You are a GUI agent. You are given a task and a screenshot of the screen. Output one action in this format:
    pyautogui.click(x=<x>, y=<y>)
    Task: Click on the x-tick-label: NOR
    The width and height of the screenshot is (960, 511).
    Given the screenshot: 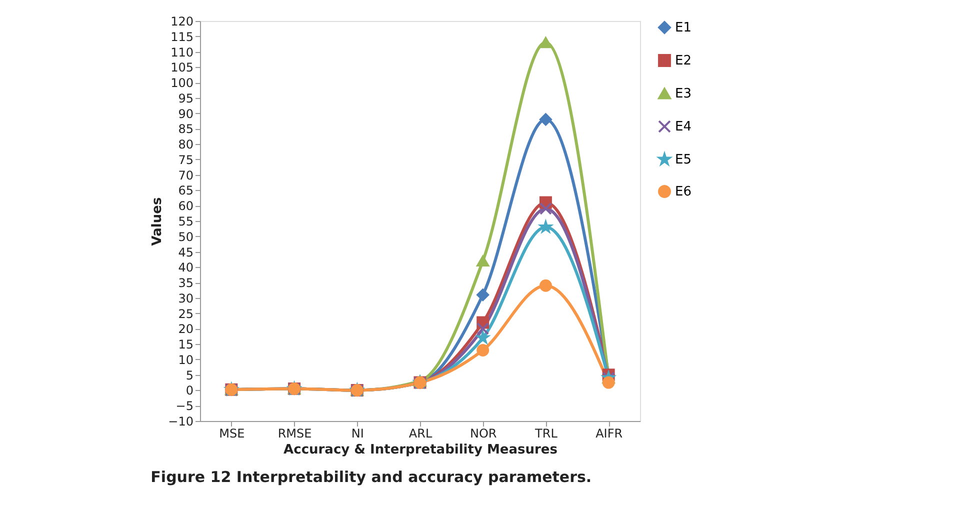 What is the action you would take?
    pyautogui.click(x=483, y=433)
    